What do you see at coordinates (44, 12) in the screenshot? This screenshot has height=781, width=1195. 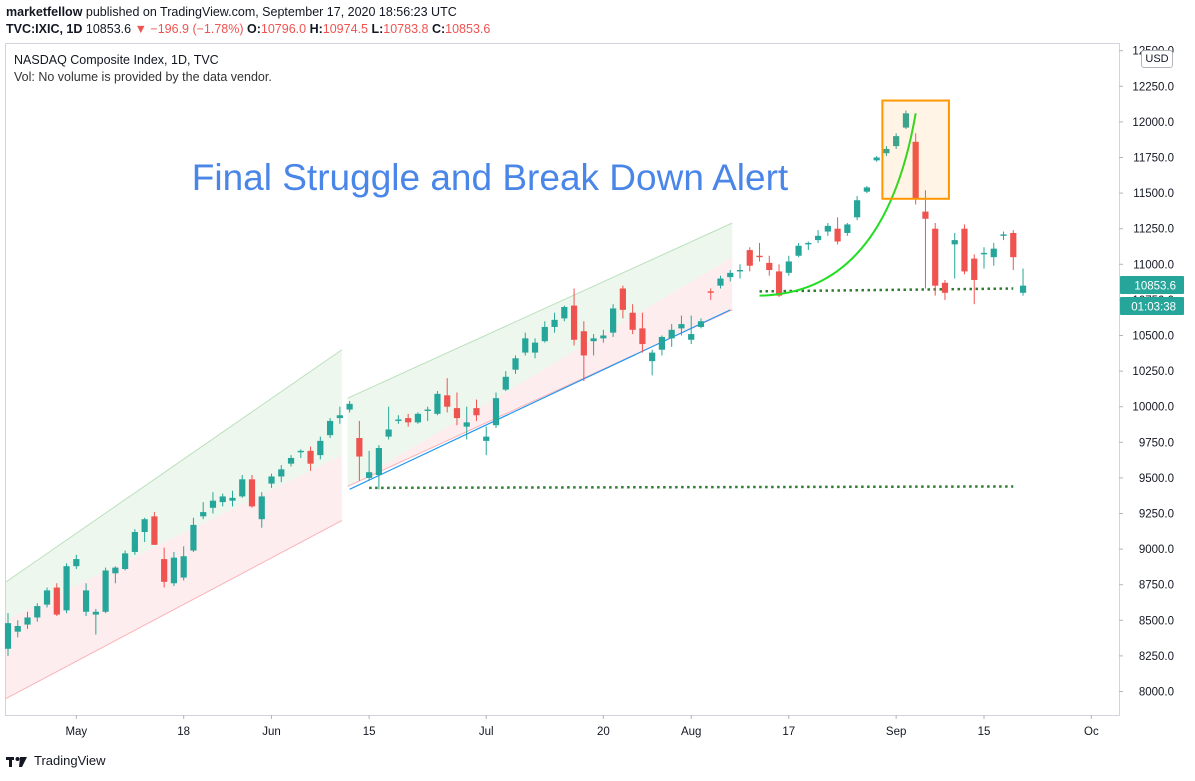 I see `author-name: marketfellow` at bounding box center [44, 12].